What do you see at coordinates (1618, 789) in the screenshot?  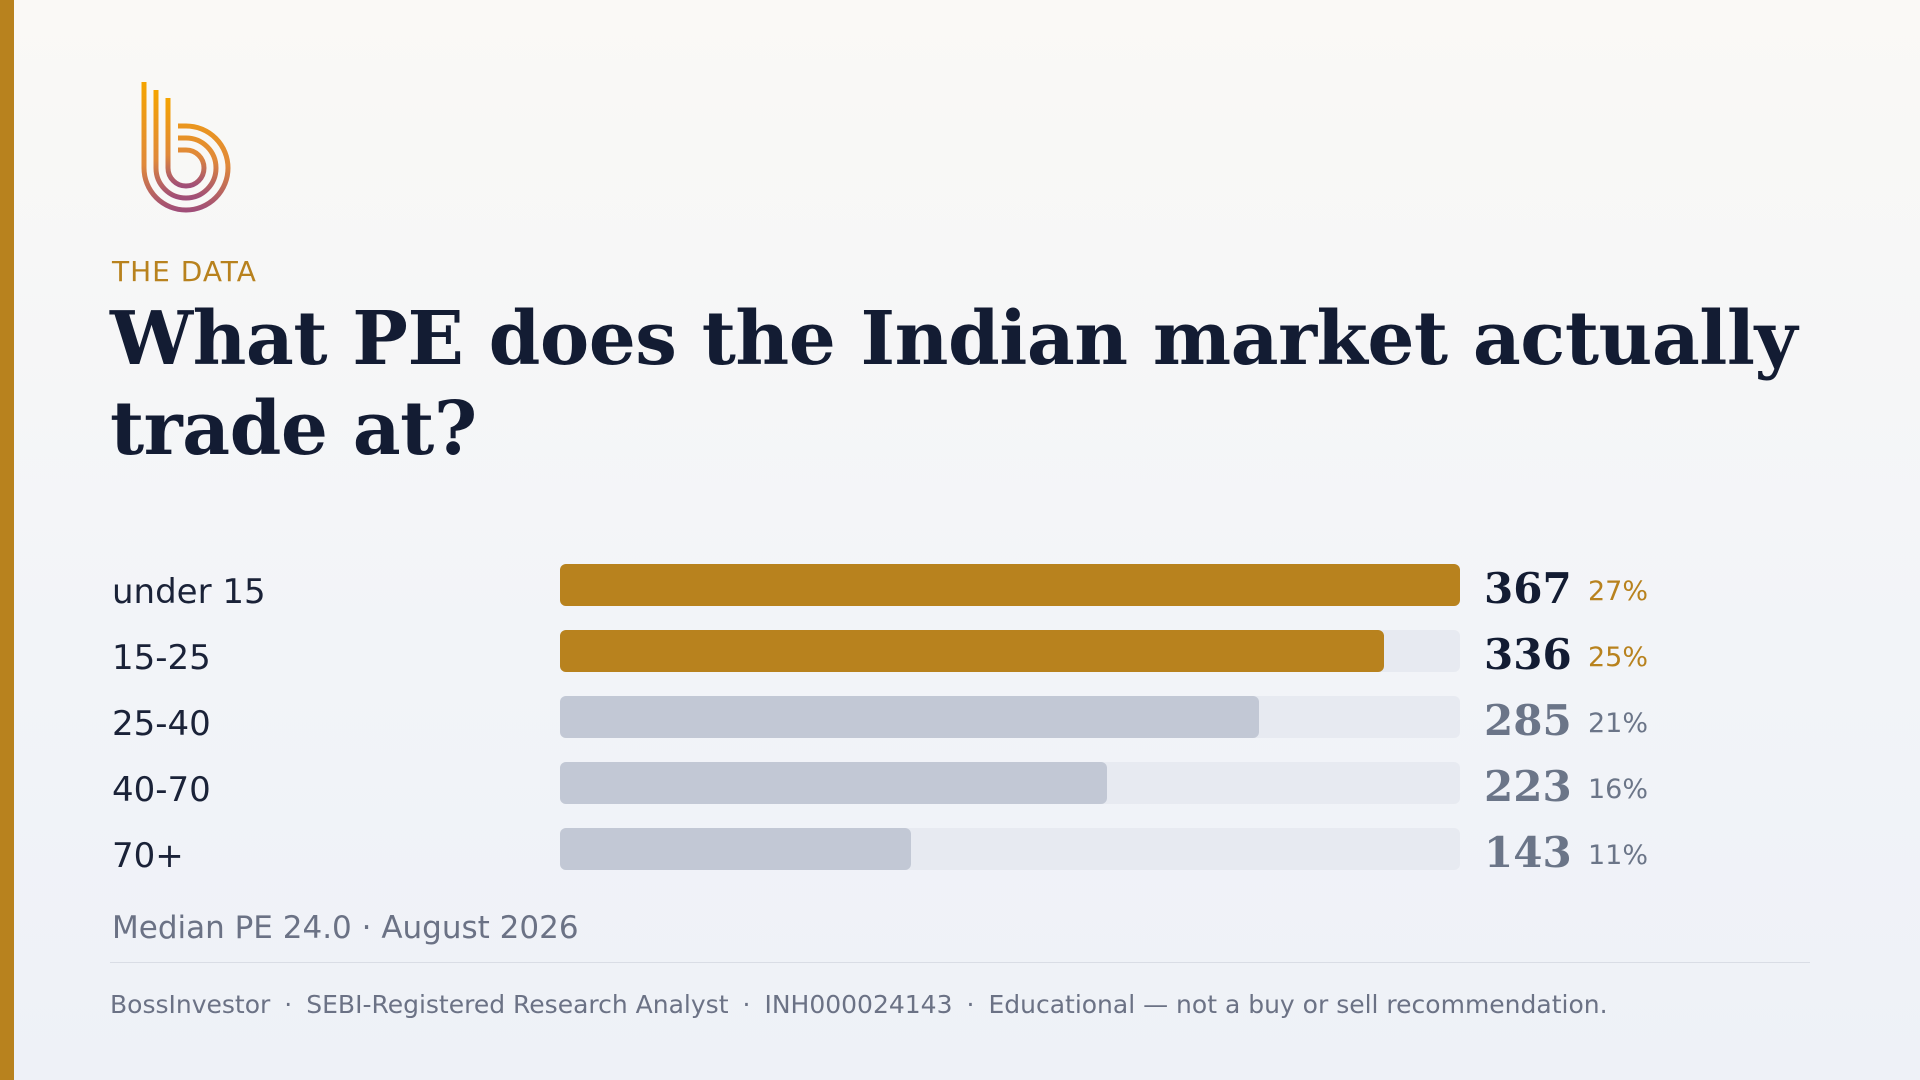 I see `percent-label: 16%` at bounding box center [1618, 789].